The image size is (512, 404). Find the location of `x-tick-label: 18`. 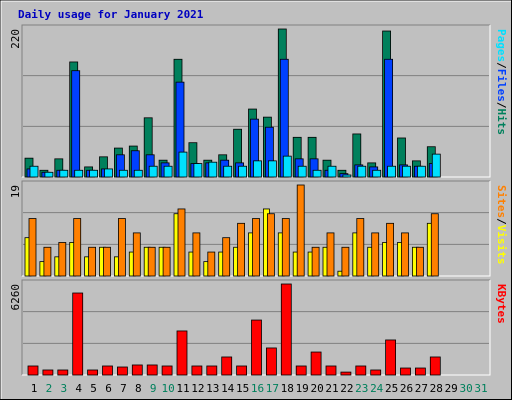

x-tick-label: 18 is located at coordinates (287, 388).